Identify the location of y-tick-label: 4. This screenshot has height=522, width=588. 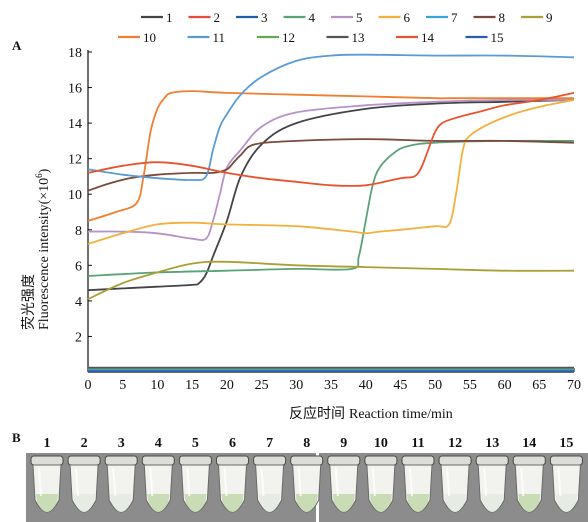
(78, 302).